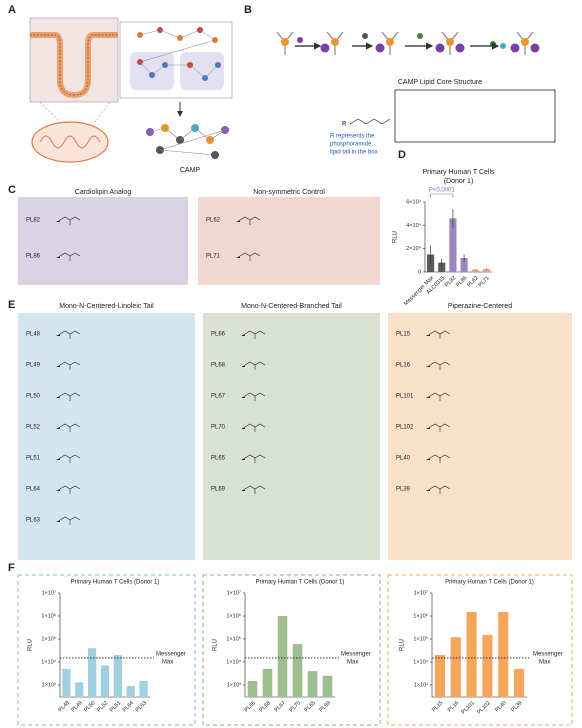 This screenshot has width=582, height=728. I want to click on compound-label: PL67, so click(218, 397).